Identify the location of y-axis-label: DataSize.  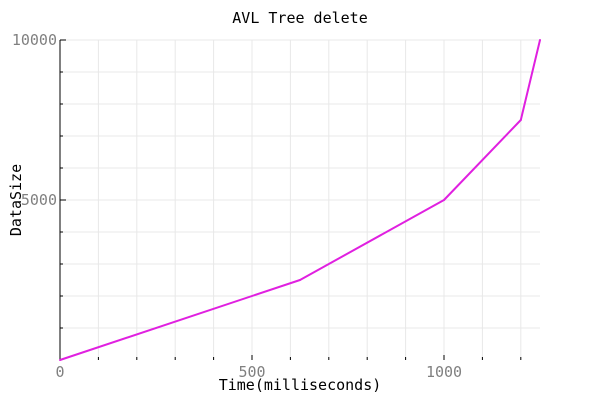
(16, 200).